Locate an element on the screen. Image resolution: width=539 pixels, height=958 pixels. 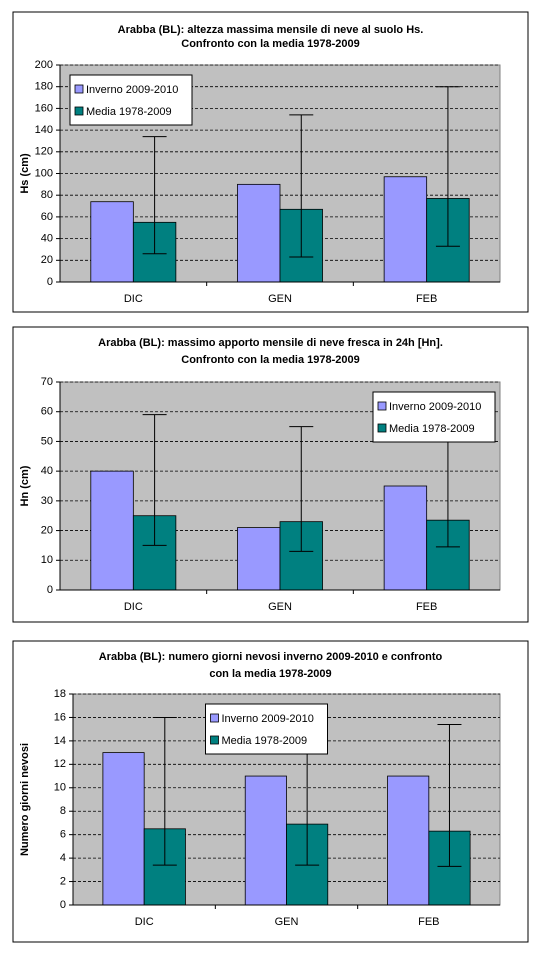
y-tick-label: 140 is located at coordinates (44, 130).